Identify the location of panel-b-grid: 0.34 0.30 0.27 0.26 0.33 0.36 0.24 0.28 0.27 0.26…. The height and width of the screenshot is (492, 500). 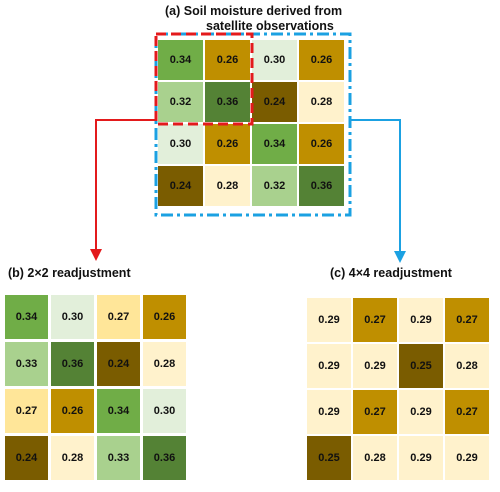
(97, 388).